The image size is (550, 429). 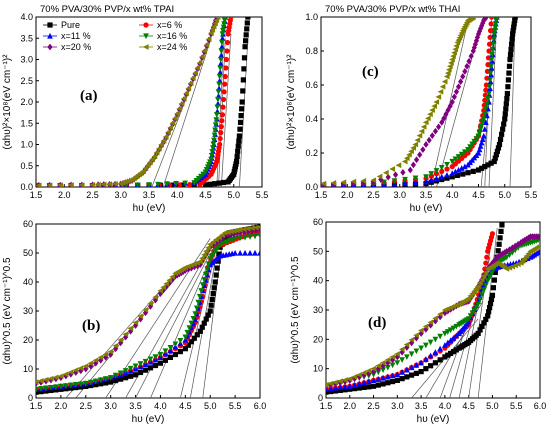 I want to click on y-tick-label: 0.2, so click(x=311, y=153).